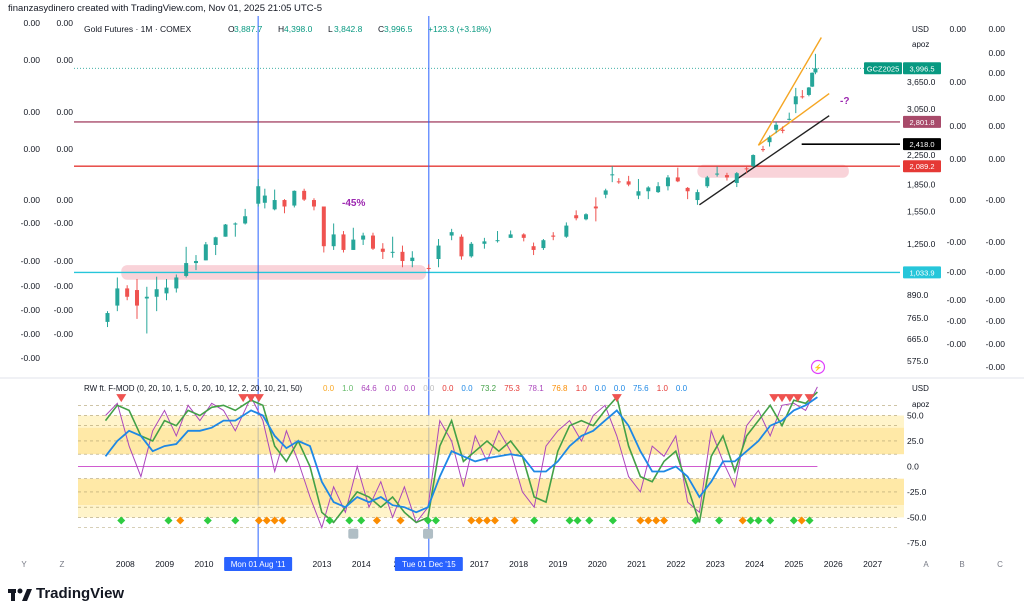 The image size is (1024, 616). I want to click on right-scale-a-label: -0.00, so click(957, 300).